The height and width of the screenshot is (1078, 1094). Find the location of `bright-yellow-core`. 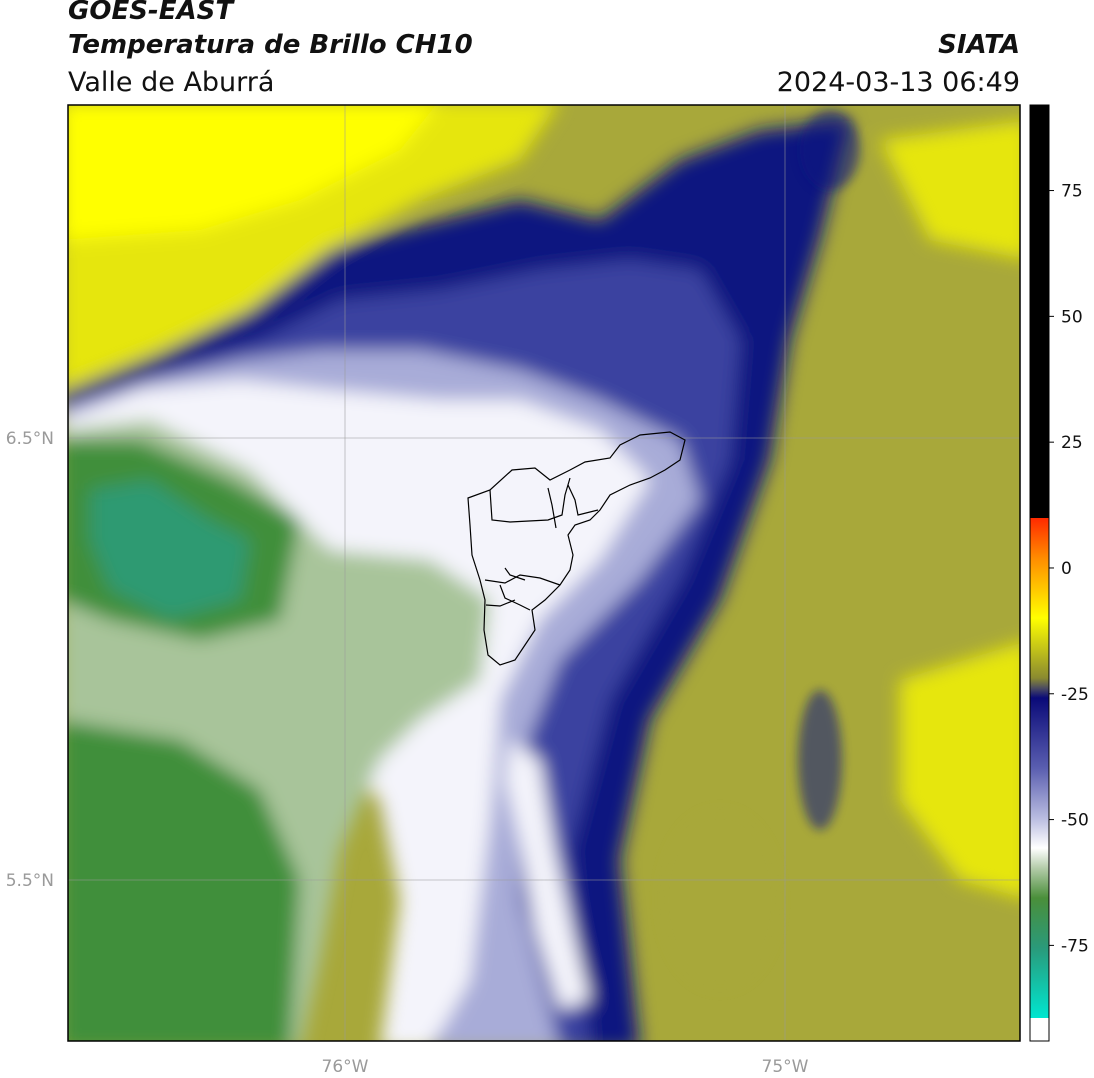

bright-yellow-core is located at coordinates (252, 172).